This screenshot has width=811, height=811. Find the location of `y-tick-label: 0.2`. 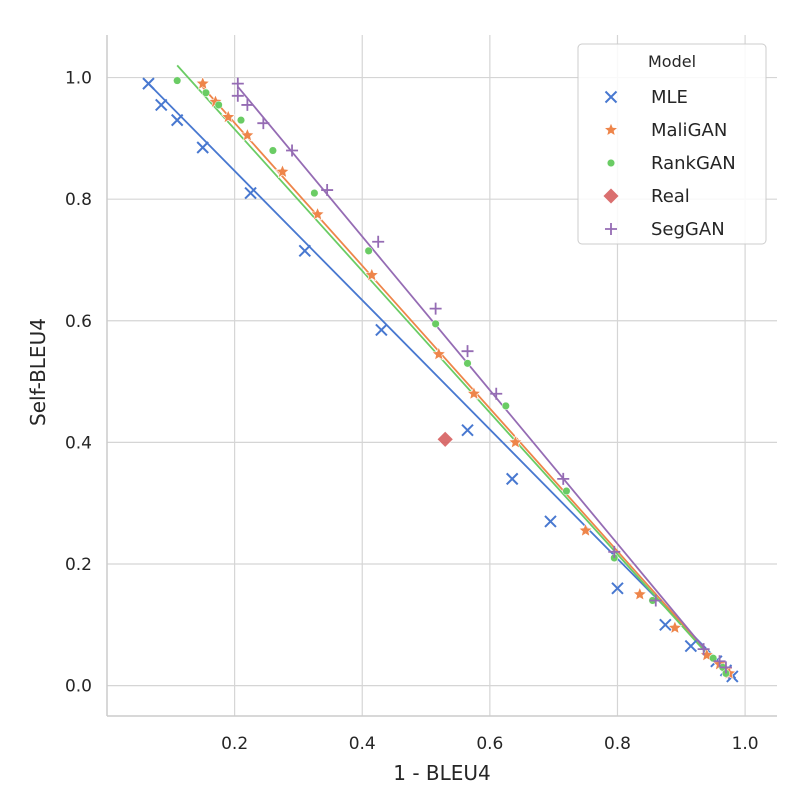

y-tick-label: 0.2 is located at coordinates (78, 565).